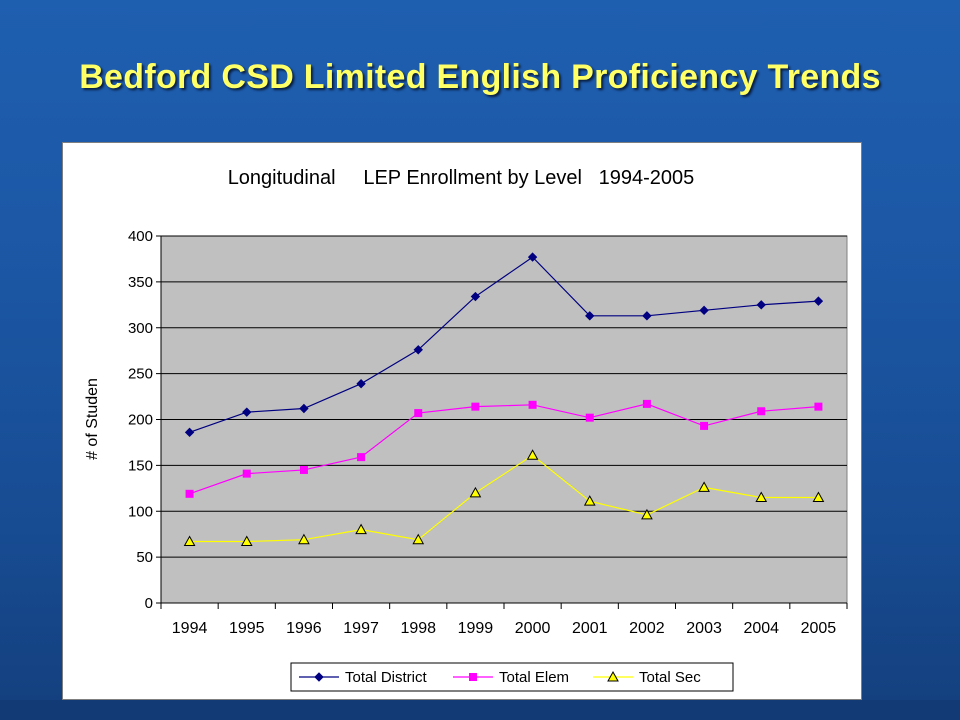  Describe the element at coordinates (819, 628) in the screenshot. I see `x-tick-label: 2005` at that location.